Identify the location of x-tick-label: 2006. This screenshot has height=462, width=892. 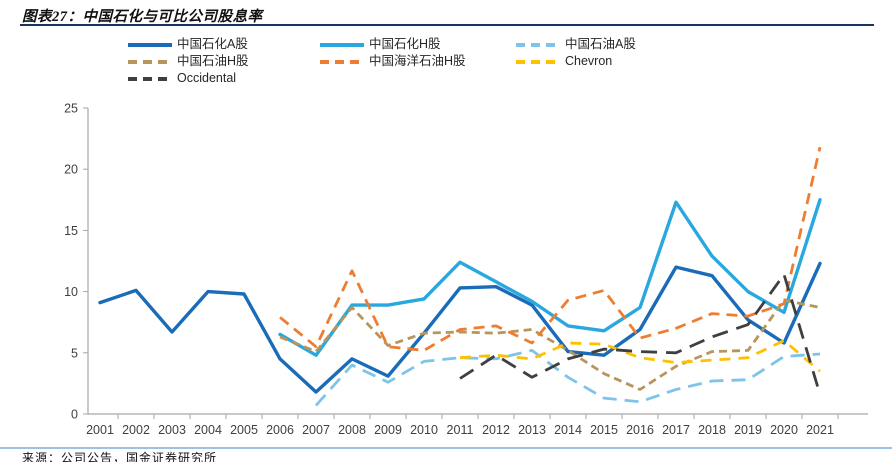
(280, 430).